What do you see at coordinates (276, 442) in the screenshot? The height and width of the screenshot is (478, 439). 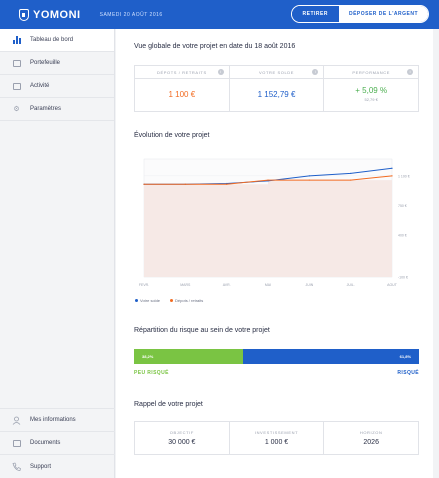 I see `investment-value: 1 000 €` at bounding box center [276, 442].